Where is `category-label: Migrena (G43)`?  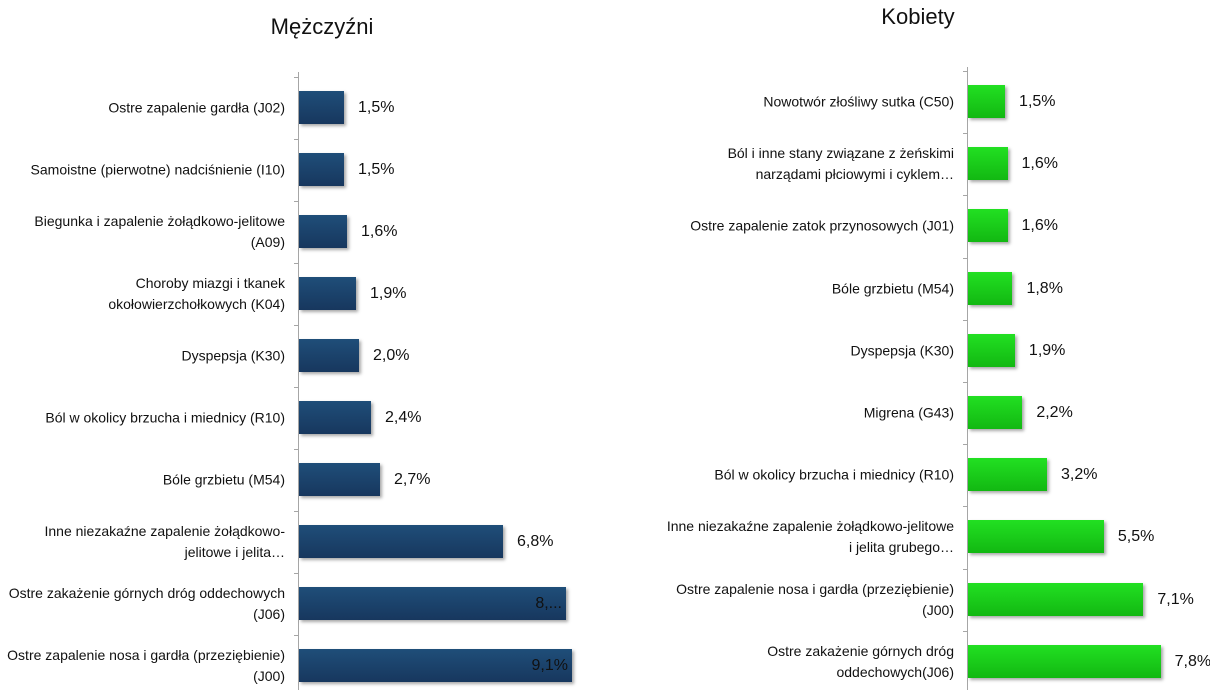 category-label: Migrena (G43) is located at coordinates (908, 412).